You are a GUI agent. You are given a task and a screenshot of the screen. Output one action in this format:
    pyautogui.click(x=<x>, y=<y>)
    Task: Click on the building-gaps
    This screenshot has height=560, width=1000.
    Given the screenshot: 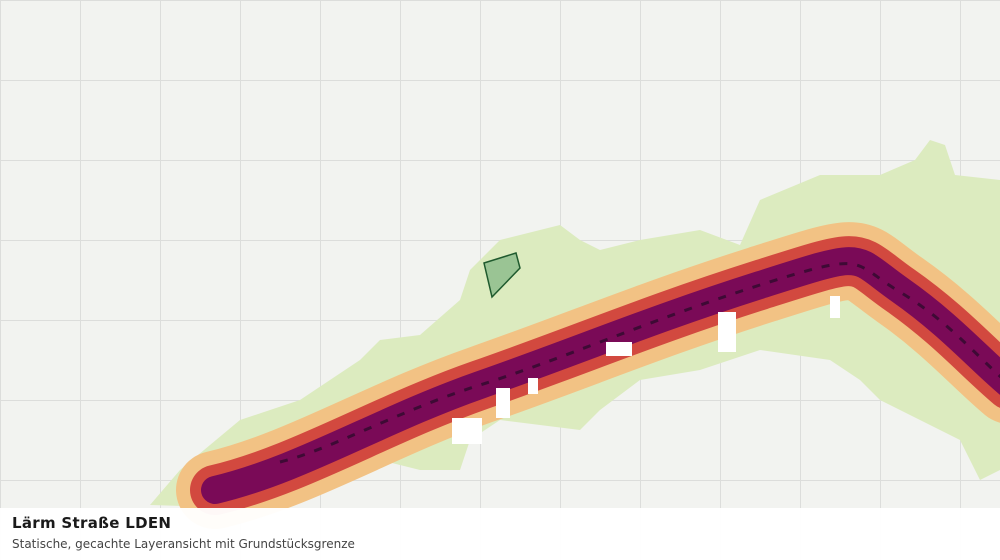 What is the action you would take?
    pyautogui.click(x=646, y=370)
    